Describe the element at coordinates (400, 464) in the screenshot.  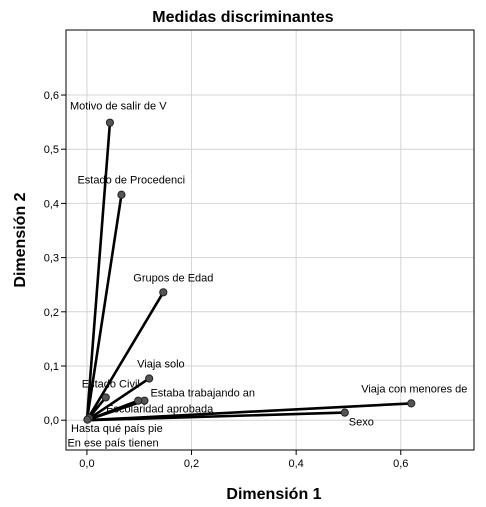
I see `x-tick-label: 0,6` at that location.